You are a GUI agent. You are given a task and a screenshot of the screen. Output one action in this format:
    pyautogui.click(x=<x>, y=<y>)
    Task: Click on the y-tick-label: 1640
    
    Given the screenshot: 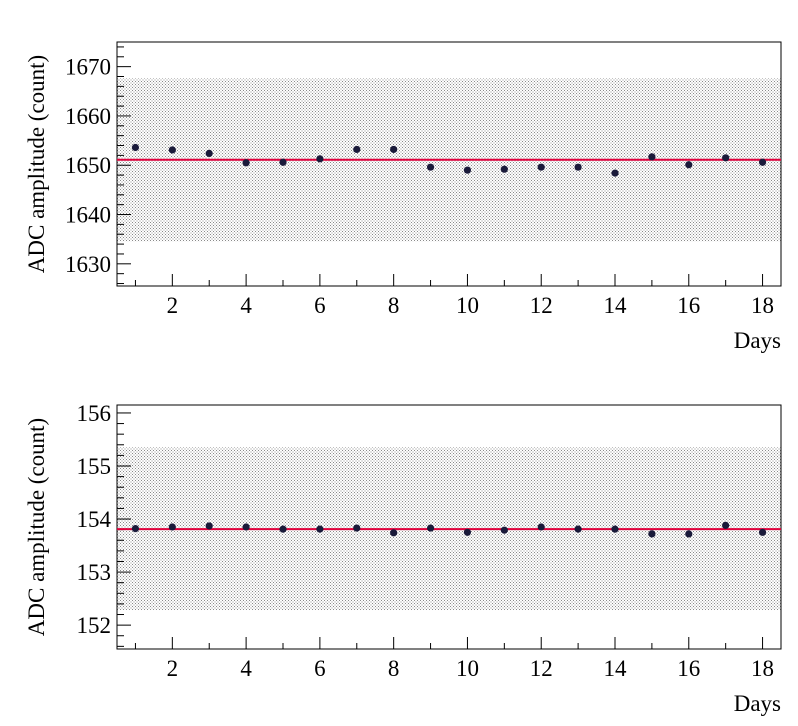 What is the action you would take?
    pyautogui.click(x=88, y=215)
    